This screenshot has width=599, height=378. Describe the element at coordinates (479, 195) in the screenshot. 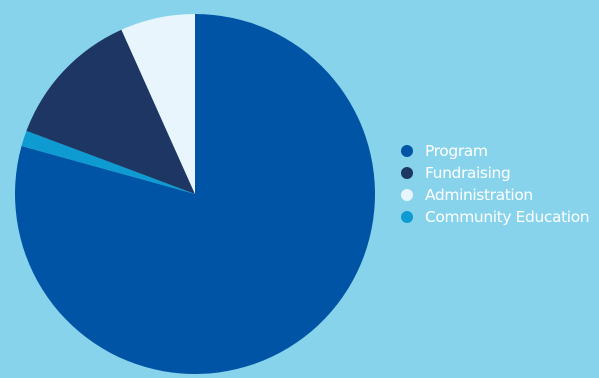

I see `legend-label: Administration` at that location.